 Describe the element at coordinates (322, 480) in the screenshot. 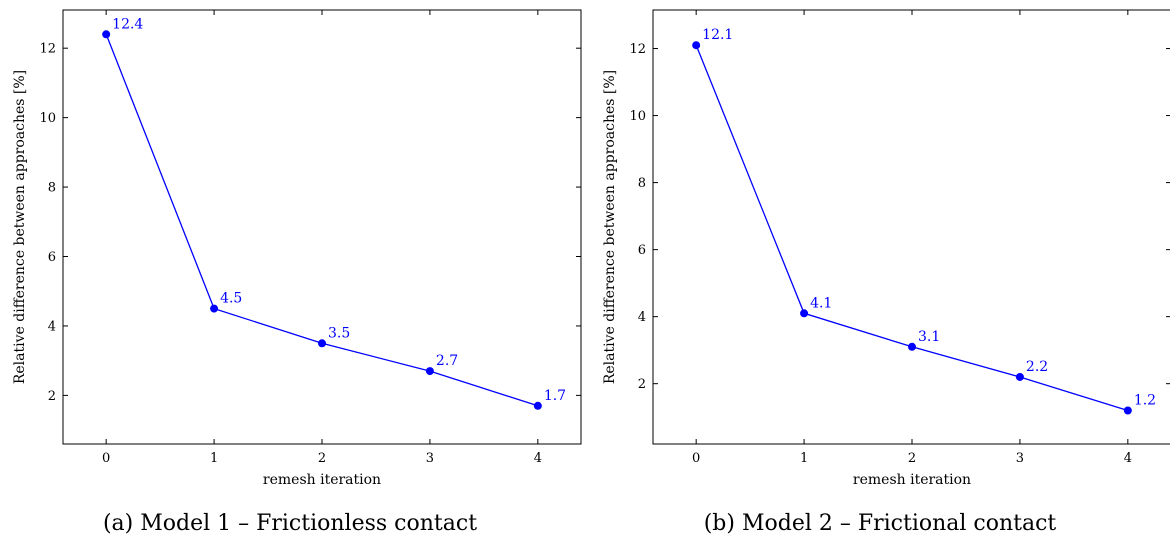

I see `chart1-x-axis-label: remesh iteration` at that location.